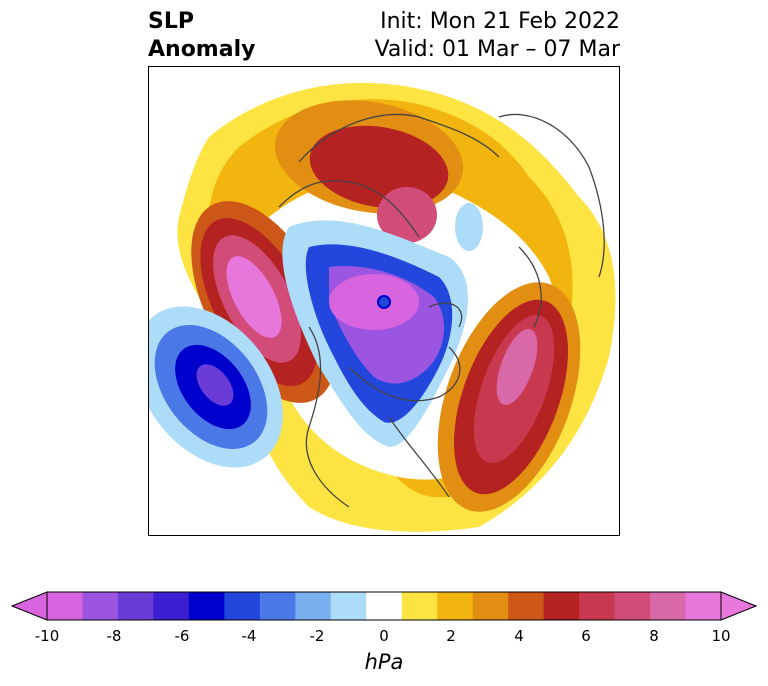  What do you see at coordinates (654, 636) in the screenshot?
I see `tick-label: 8` at bounding box center [654, 636].